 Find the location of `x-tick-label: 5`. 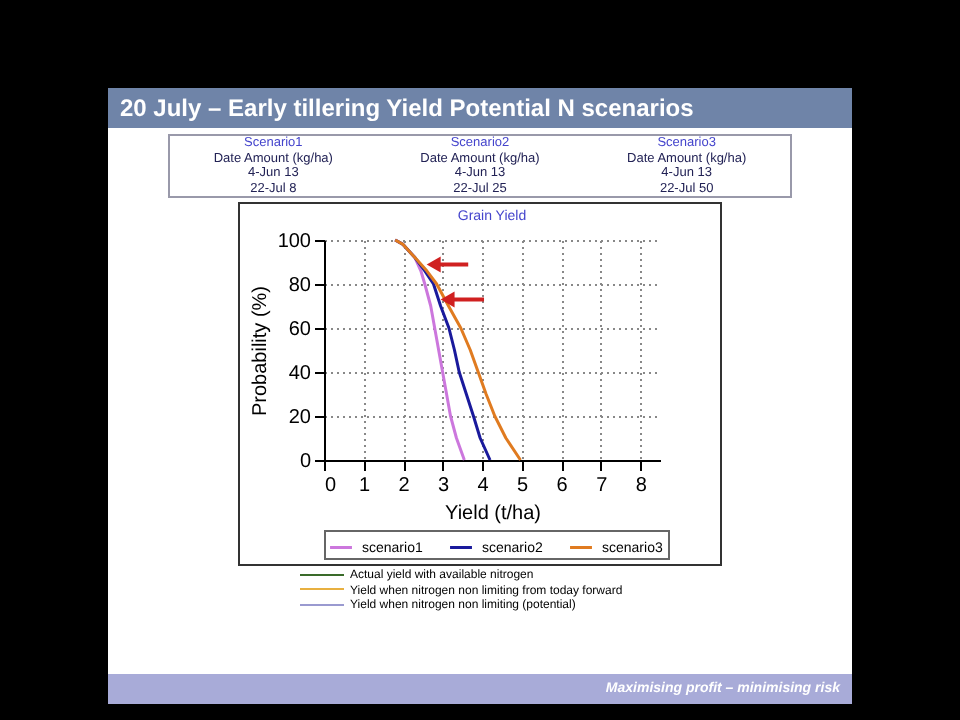

x-tick-label: 5 is located at coordinates (523, 486).